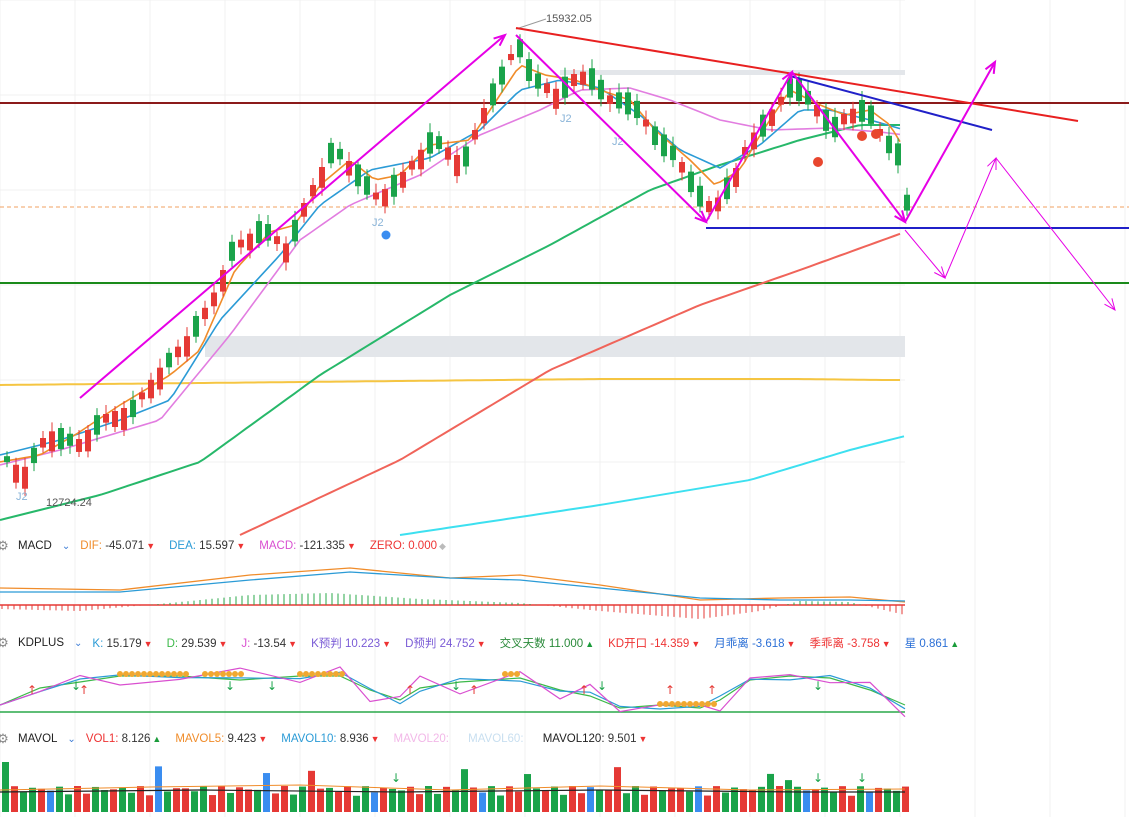 This screenshot has height=817, width=1129. I want to click on kdplus-title: KDPLUS, so click(41, 643).